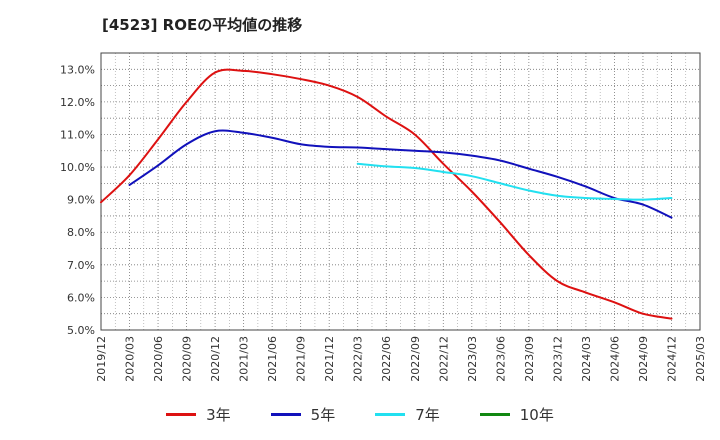 The image size is (720, 440). I want to click on x-tick-label: 2020/12, so click(215, 359).